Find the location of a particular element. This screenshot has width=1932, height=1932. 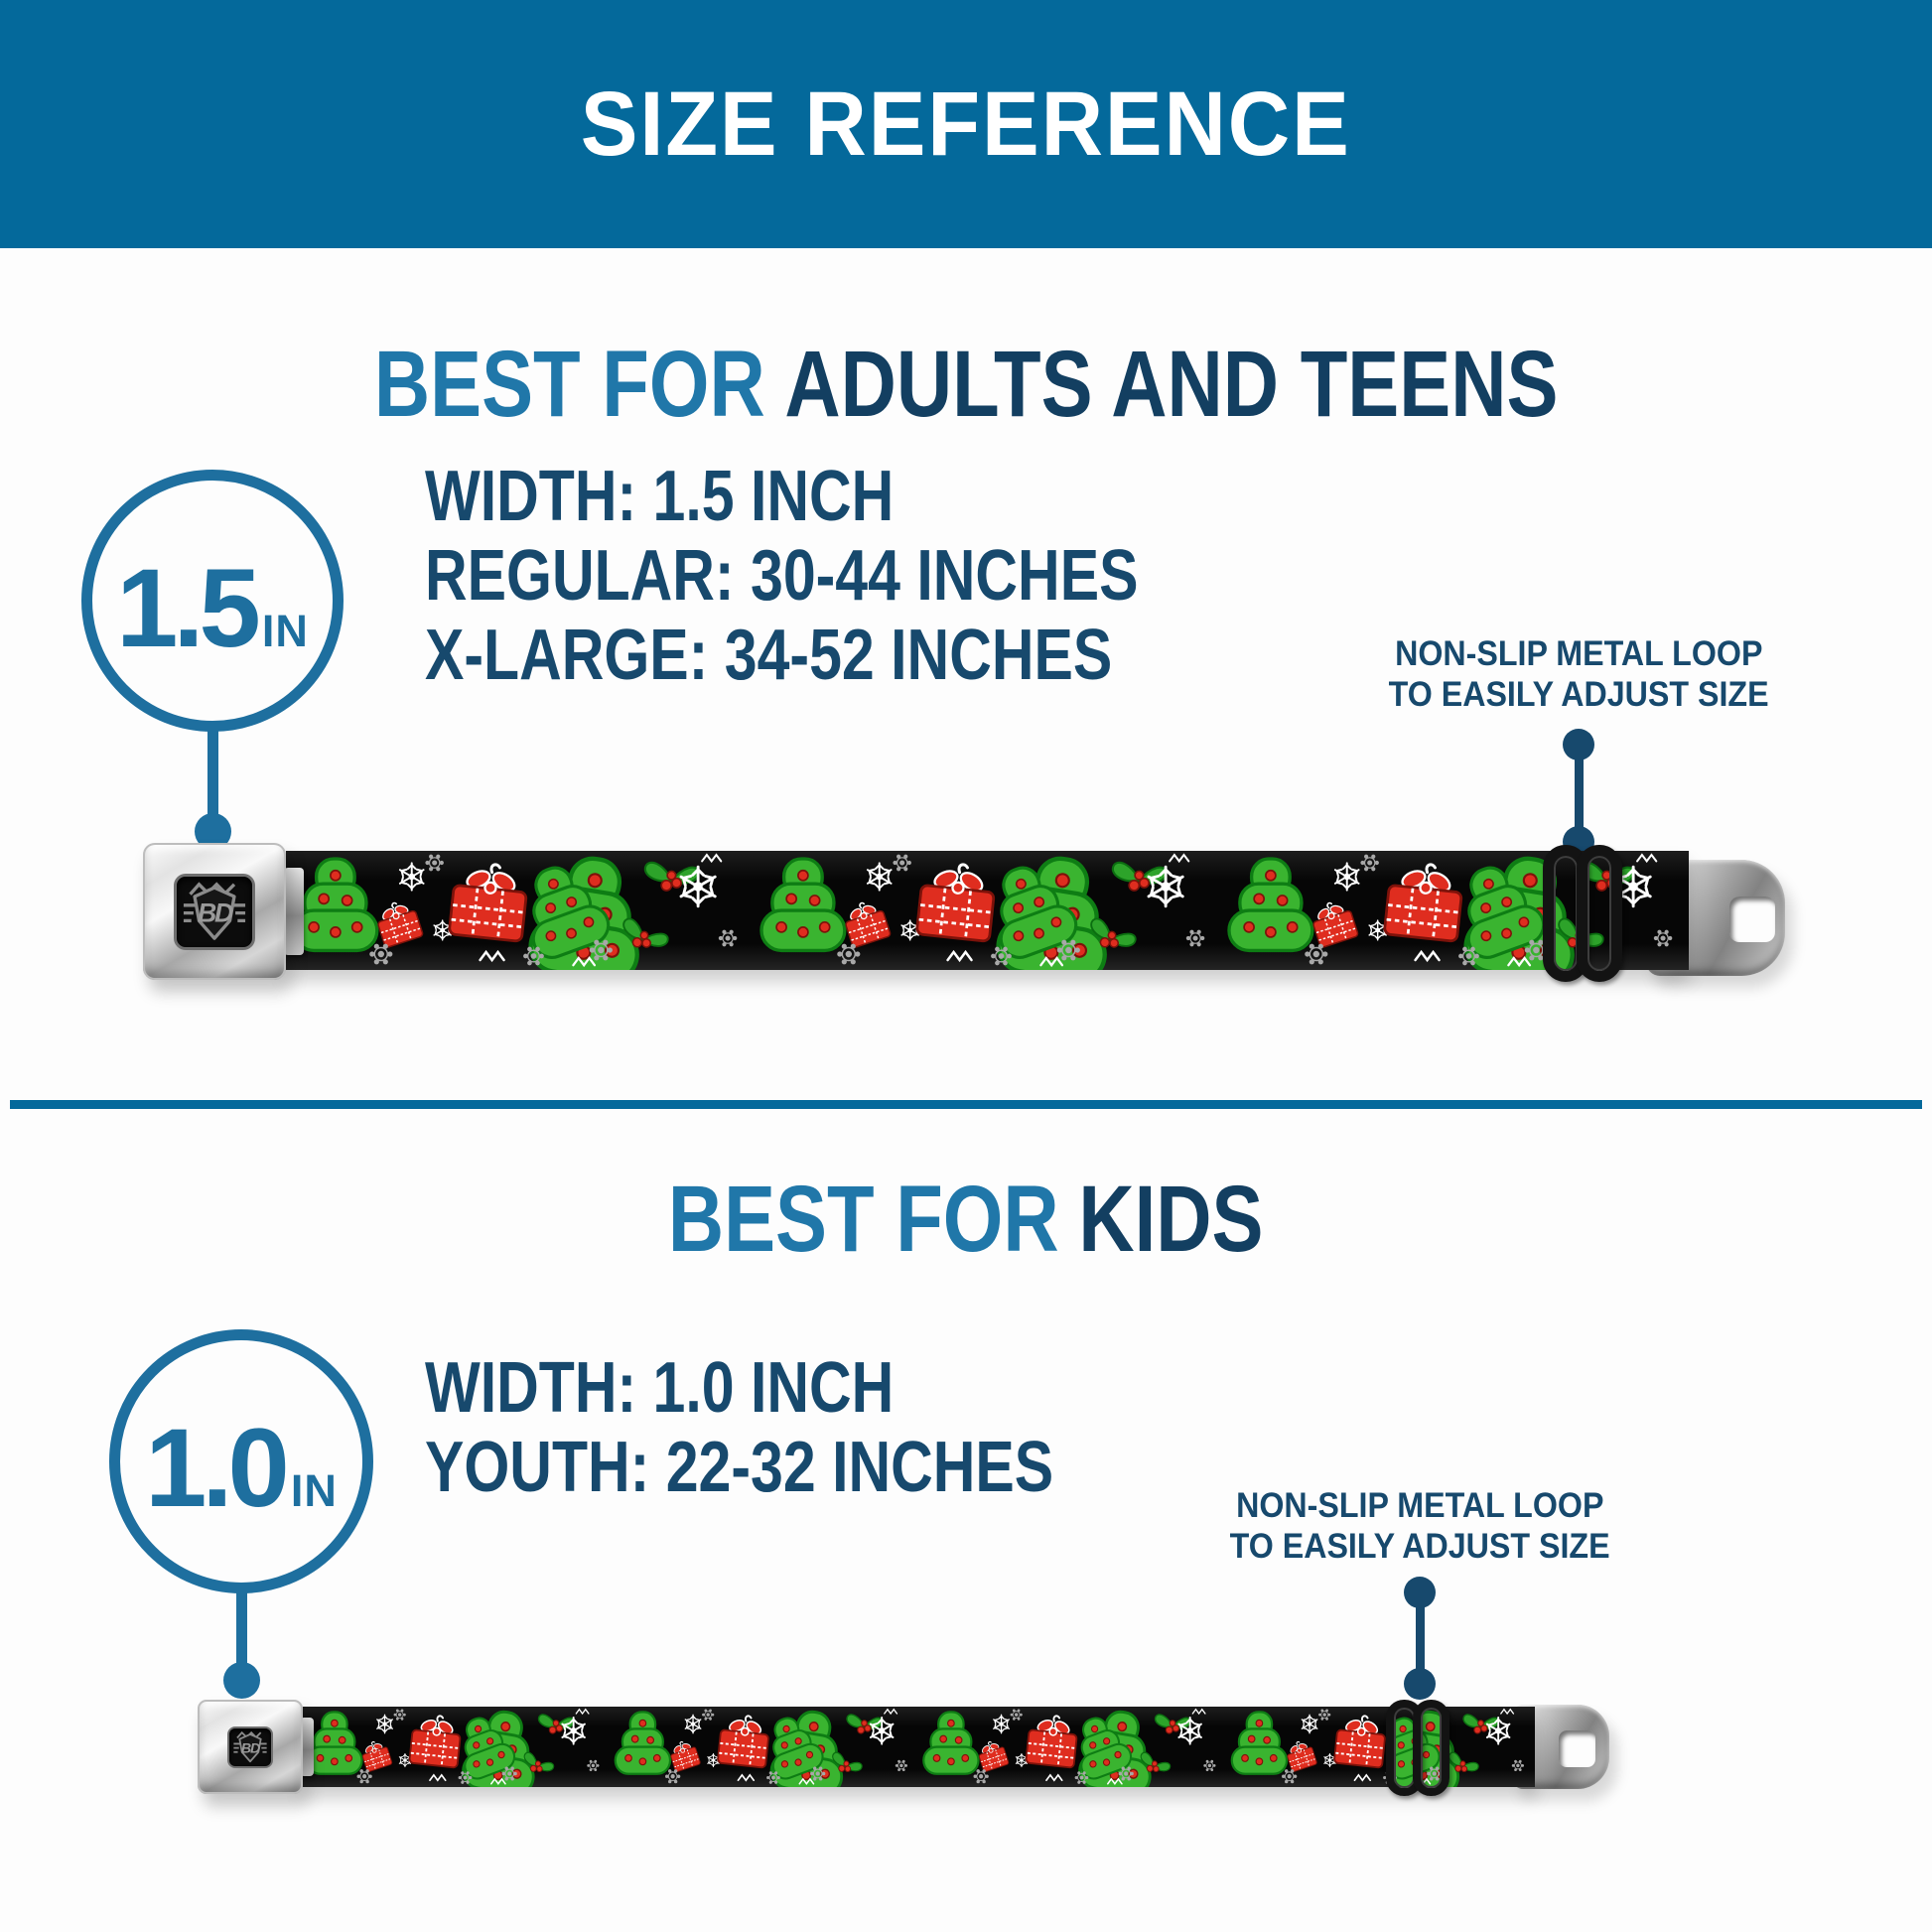

spec-line: X-LARGE: 34-52 INCHES is located at coordinates (769, 655).